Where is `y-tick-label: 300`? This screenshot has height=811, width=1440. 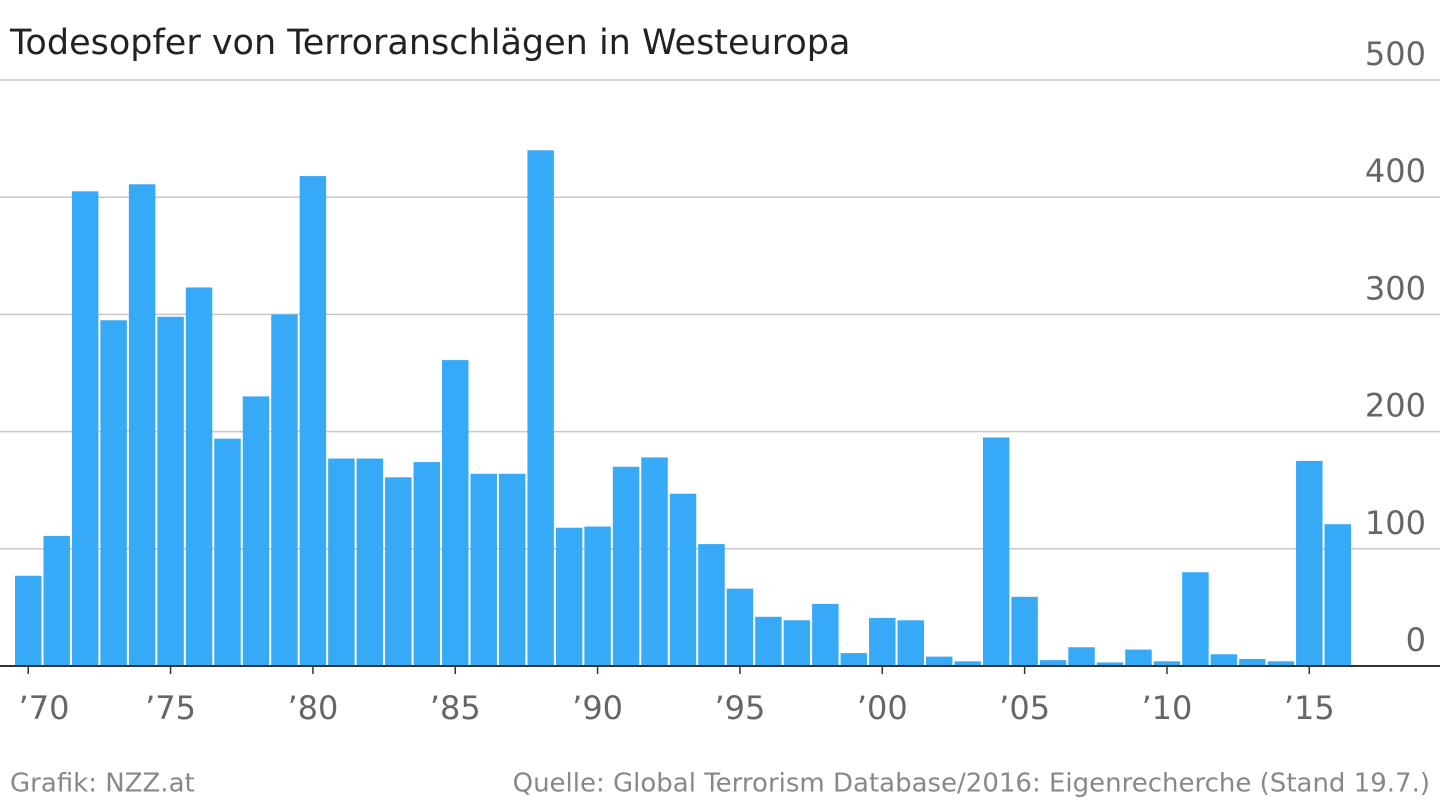
y-tick-label: 300 is located at coordinates (1395, 288).